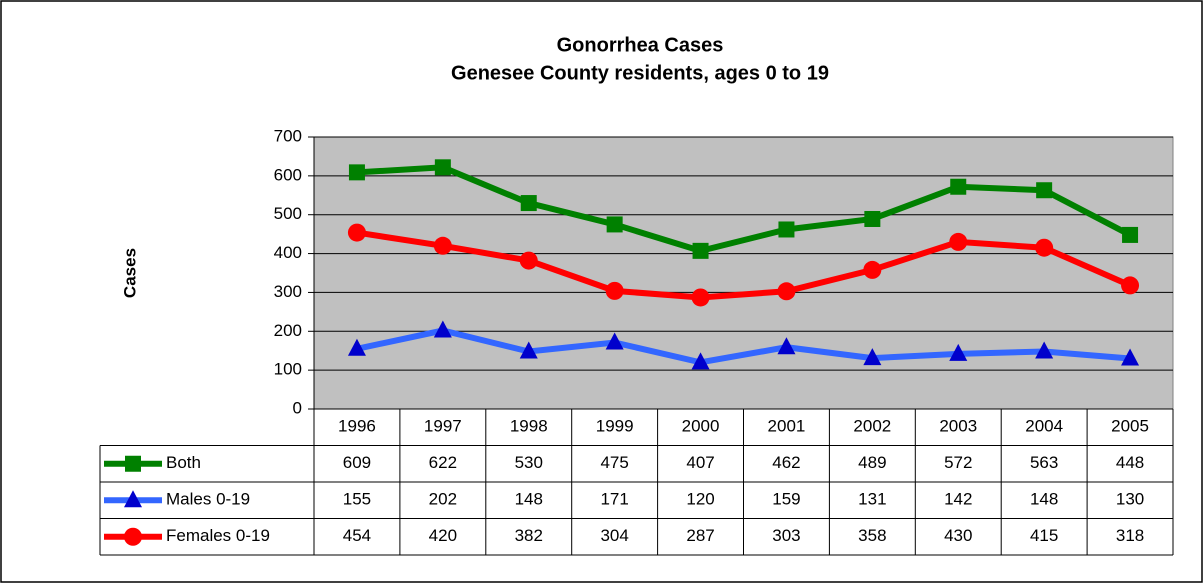 This screenshot has width=1204, height=584. I want to click on table-value: 120, so click(700, 499).